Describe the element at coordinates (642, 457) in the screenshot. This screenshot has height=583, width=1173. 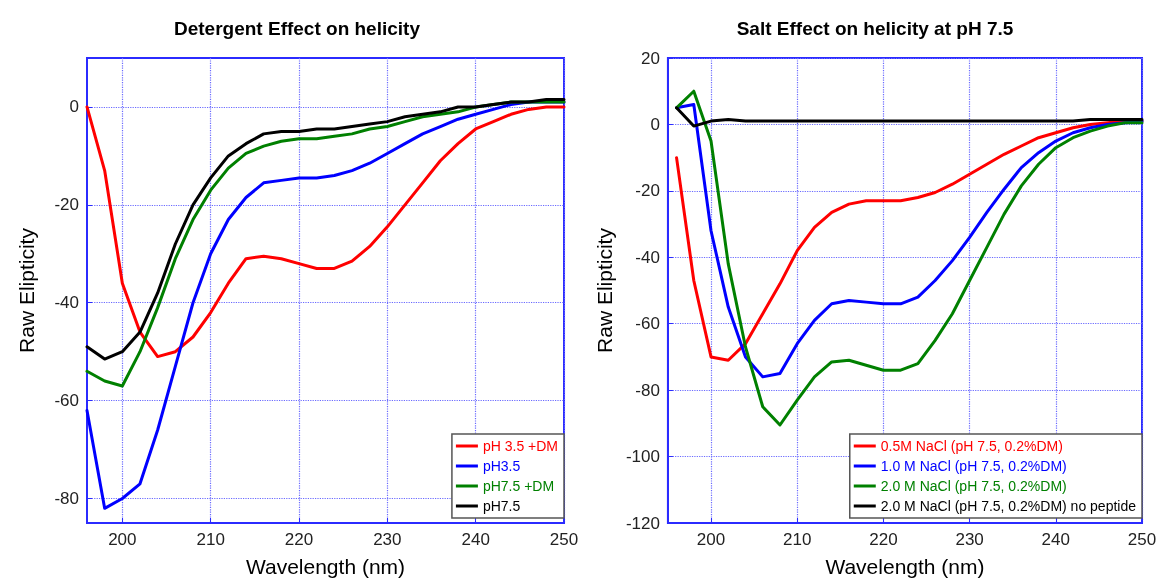
I see `y-tick-label: -100` at that location.